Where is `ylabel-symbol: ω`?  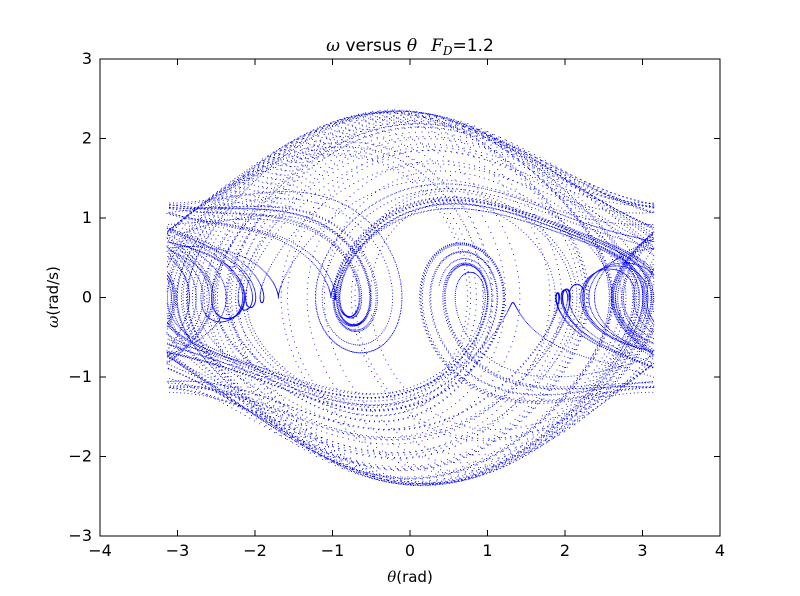 ylabel-symbol: ω is located at coordinates (53, 322).